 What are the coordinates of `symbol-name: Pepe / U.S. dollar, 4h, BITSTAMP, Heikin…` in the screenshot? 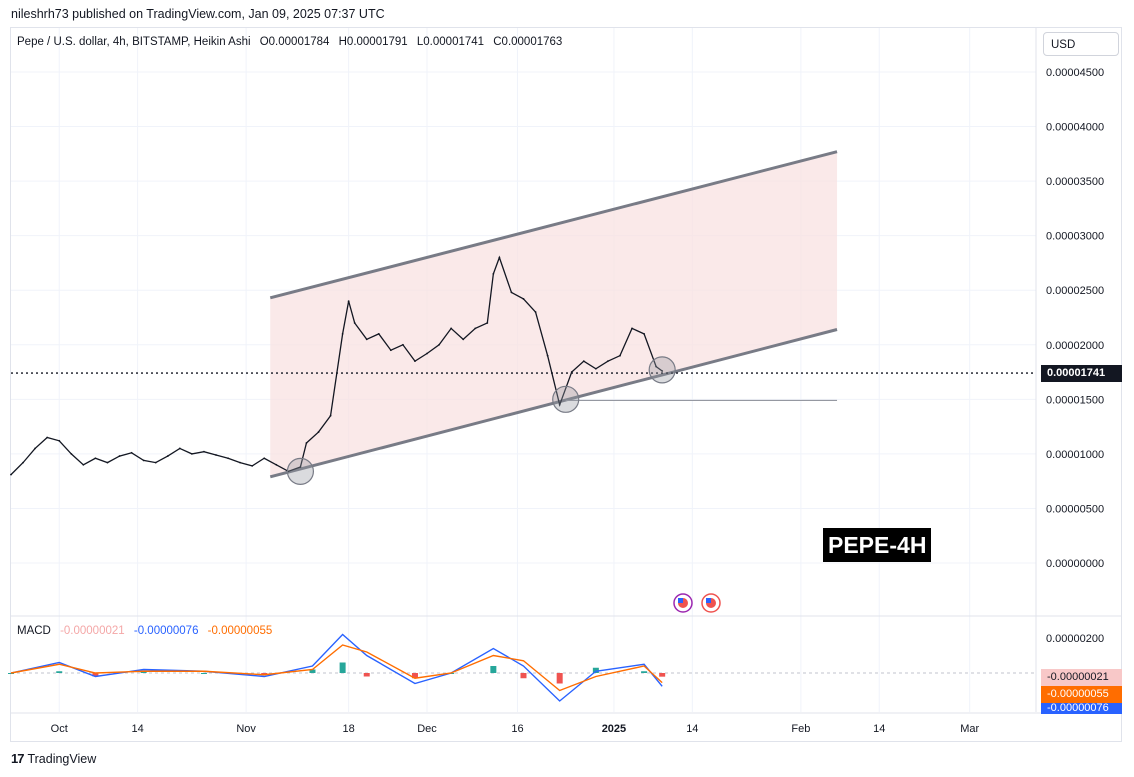 It's located at (134, 42).